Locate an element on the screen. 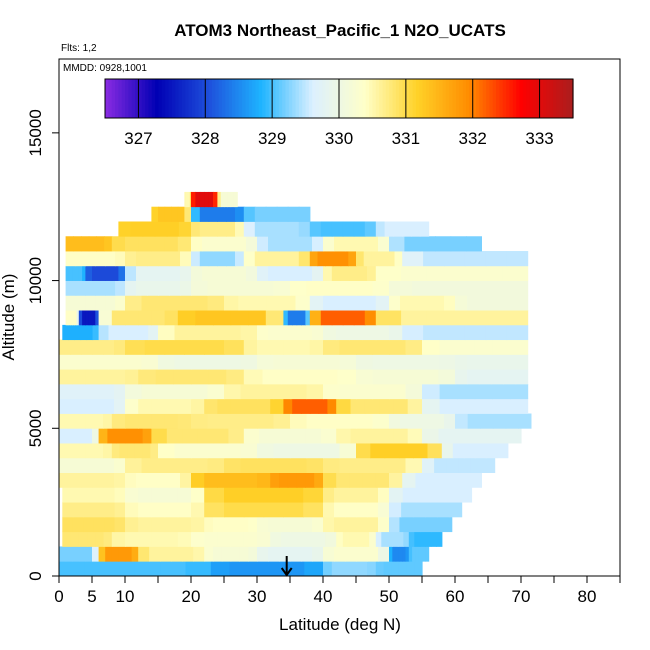 The width and height of the screenshot is (650, 650). location-arrow-marker is located at coordinates (286, 566).